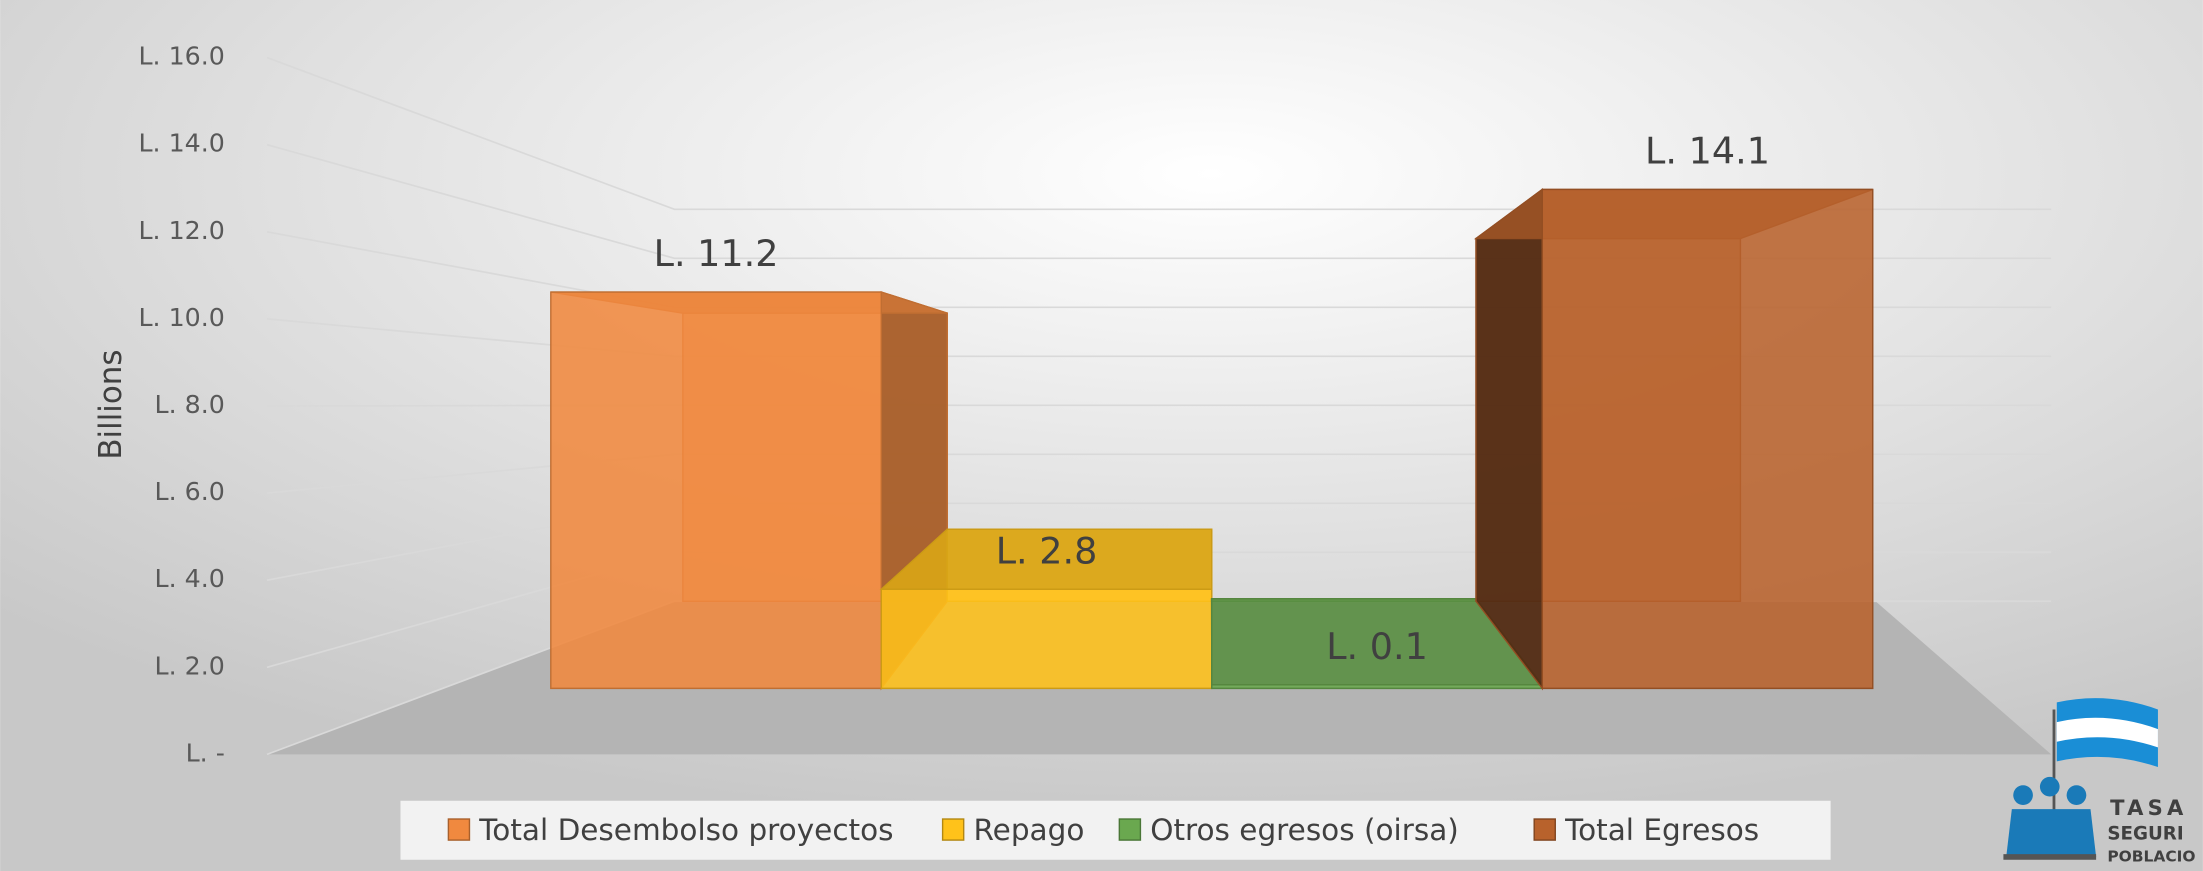  I want to click on y-tick-label: L. 8.0, so click(190, 404).